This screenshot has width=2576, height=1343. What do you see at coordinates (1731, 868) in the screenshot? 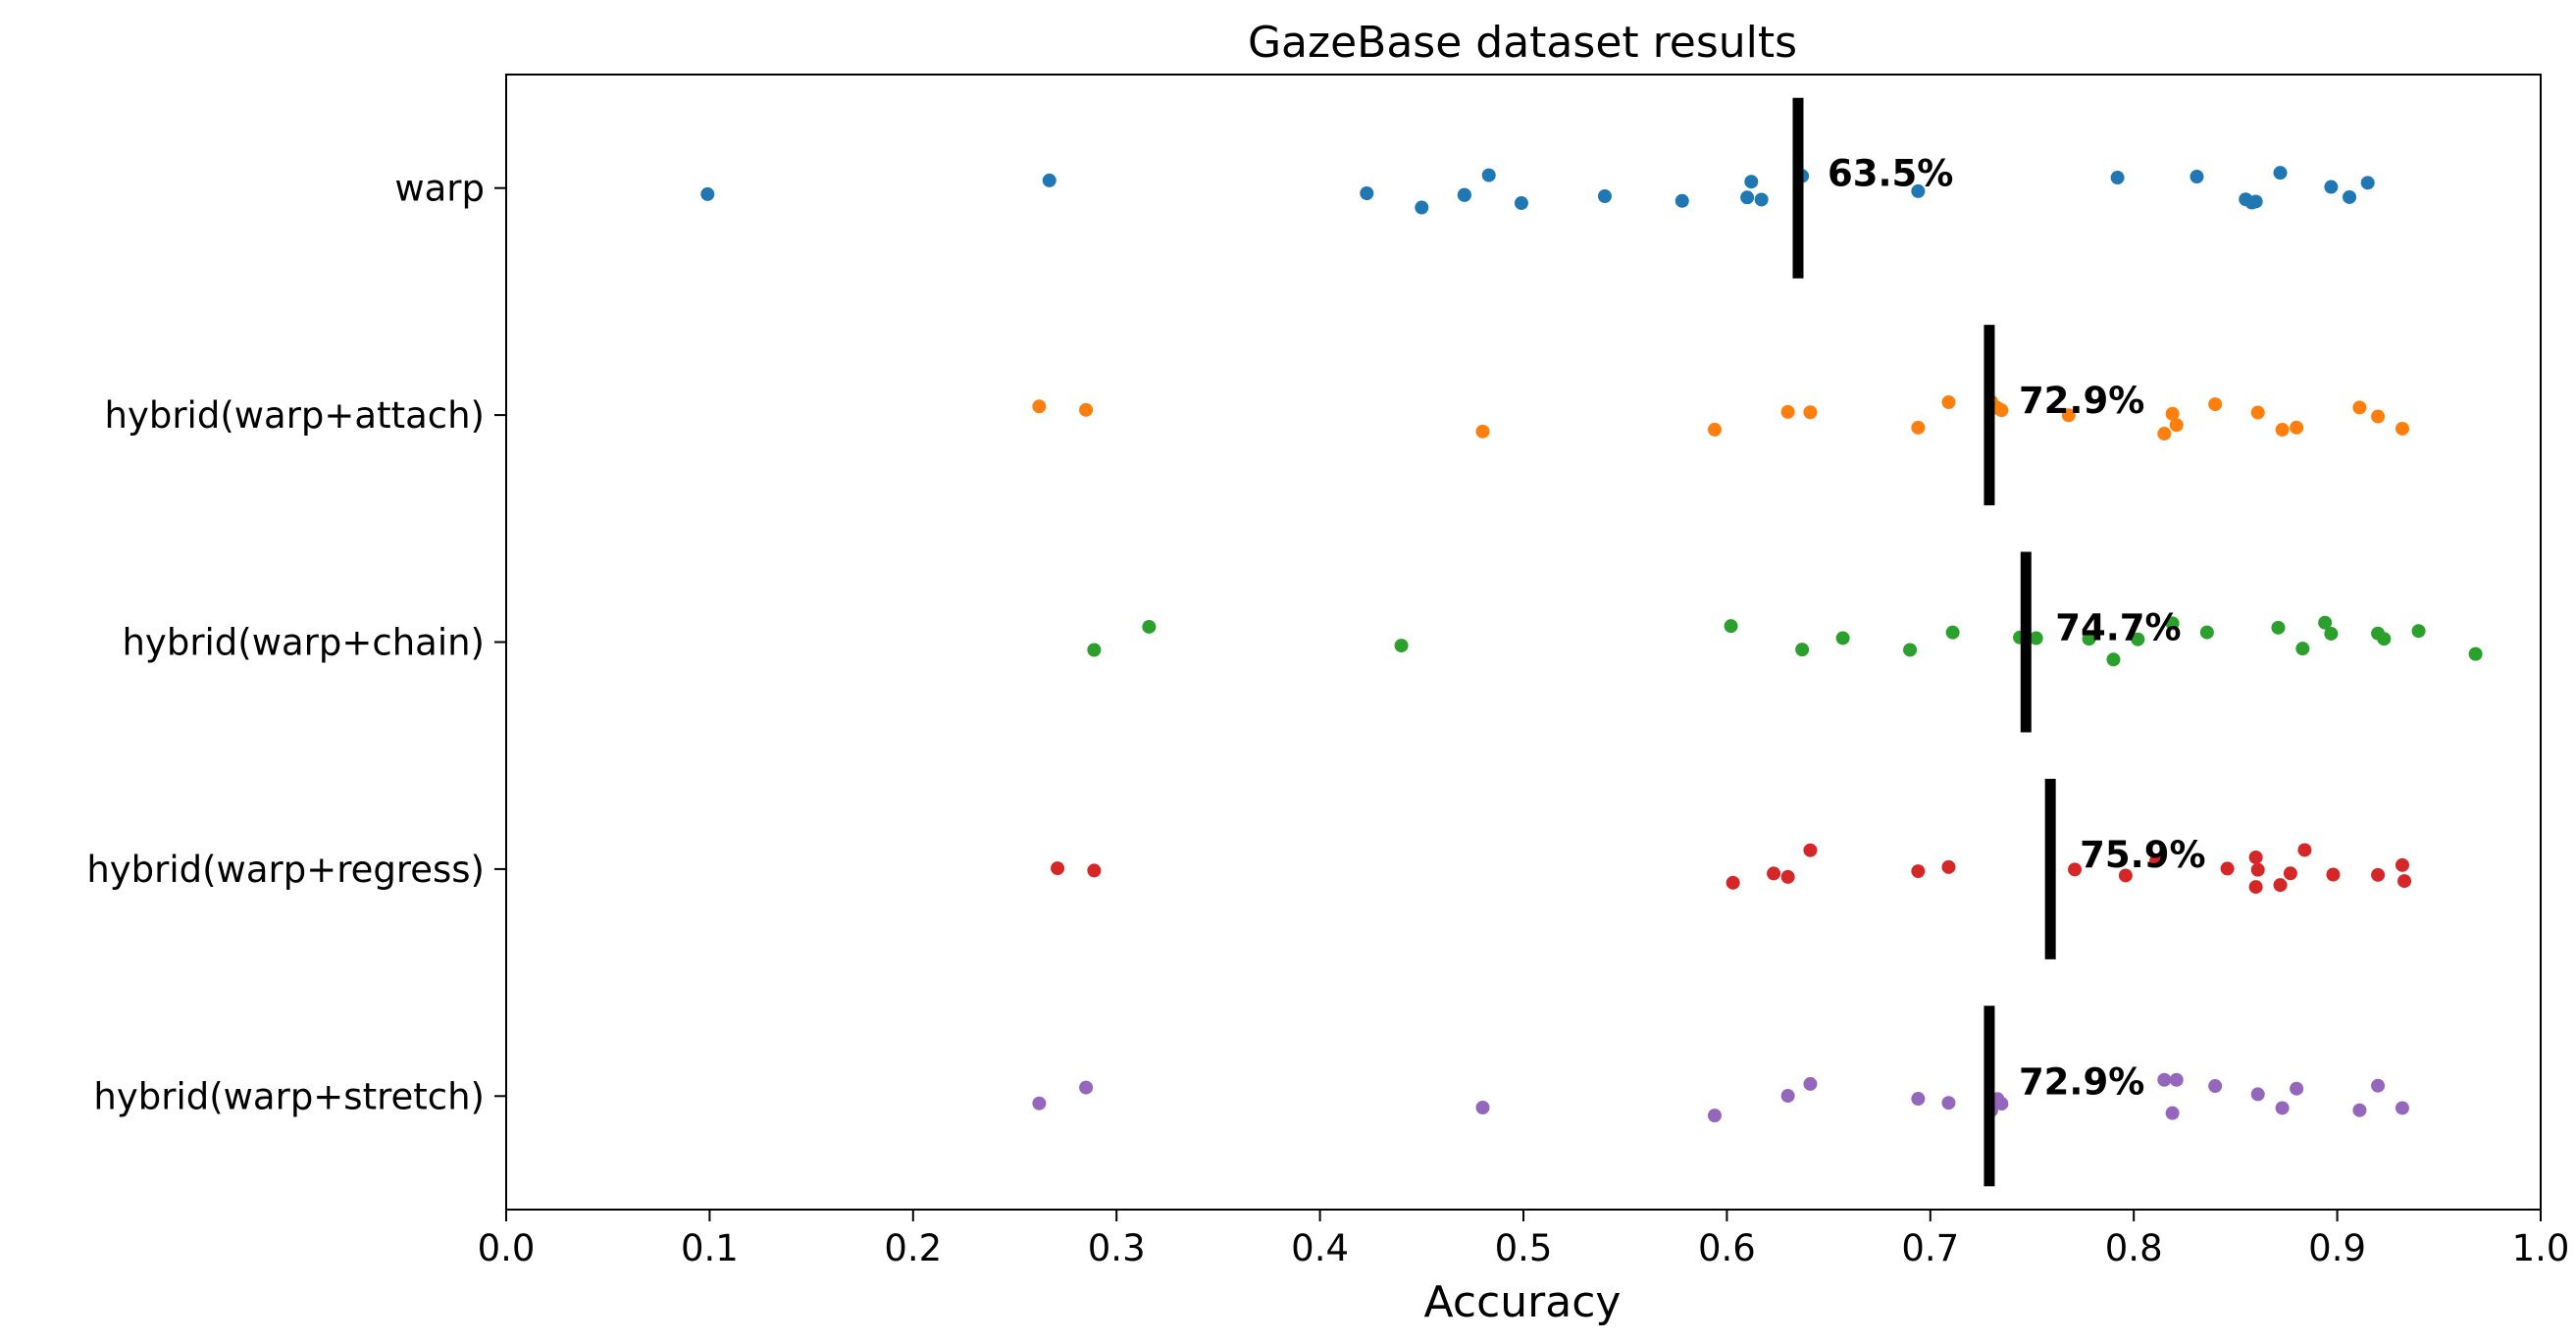
I see `series-group: 75.9%` at bounding box center [1731, 868].